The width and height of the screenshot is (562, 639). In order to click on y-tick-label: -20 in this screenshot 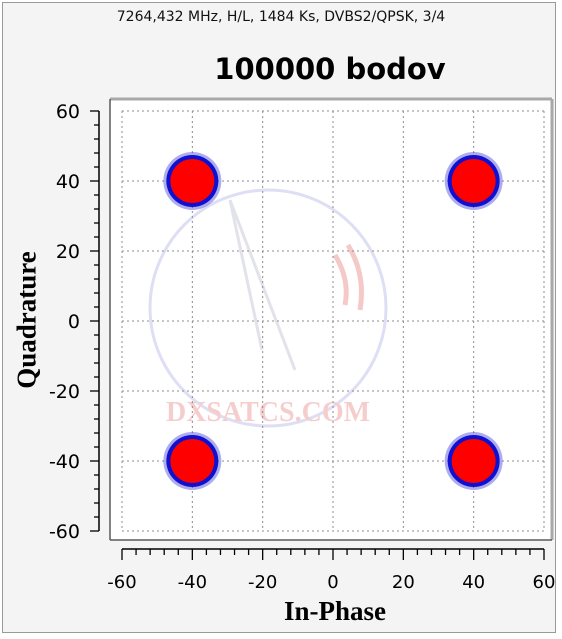, I will do `click(64, 392)`.